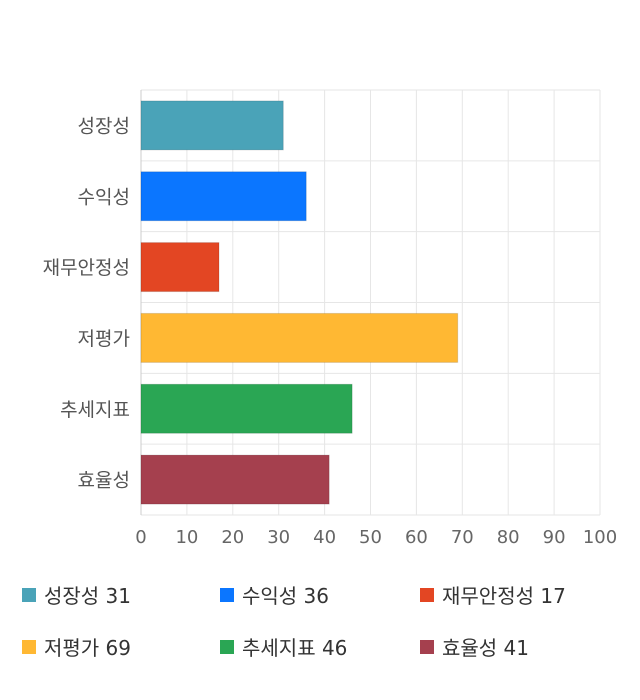 Image resolution: width=640 pixels, height=700 pixels. Describe the element at coordinates (600, 537) in the screenshot. I see `x-tick-label: 100` at that location.